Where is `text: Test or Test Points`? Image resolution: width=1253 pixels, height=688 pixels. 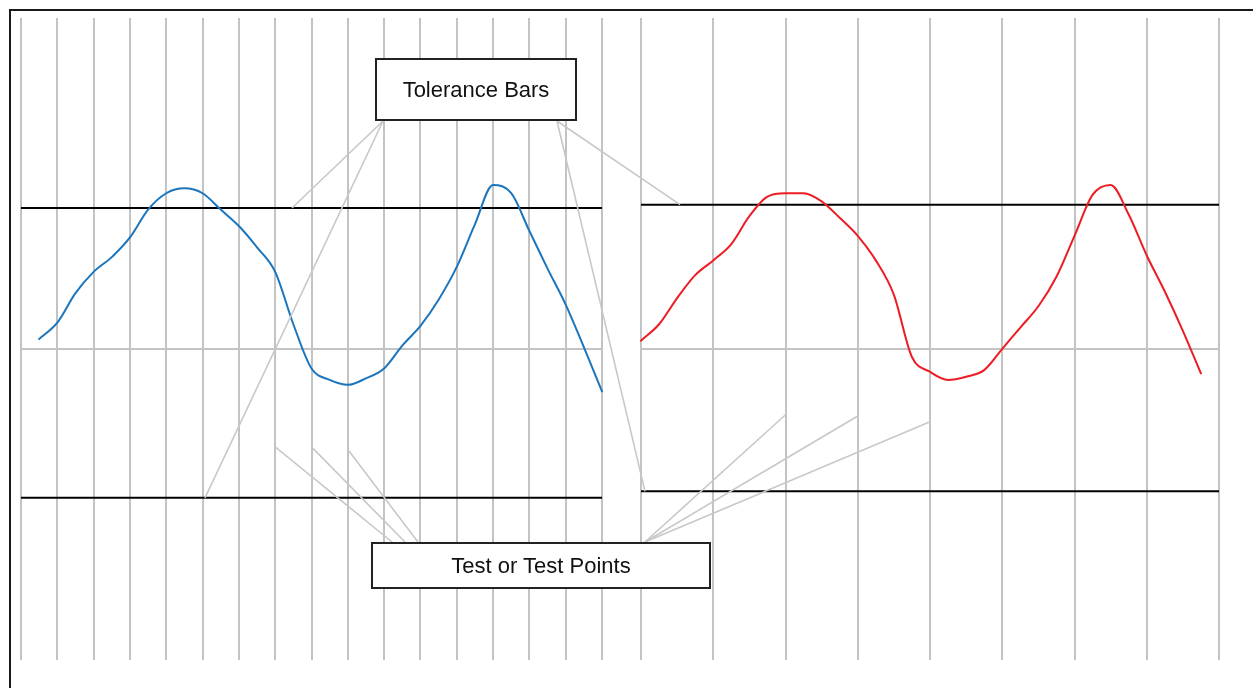
text: Test or Test Points is located at coordinates (541, 565).